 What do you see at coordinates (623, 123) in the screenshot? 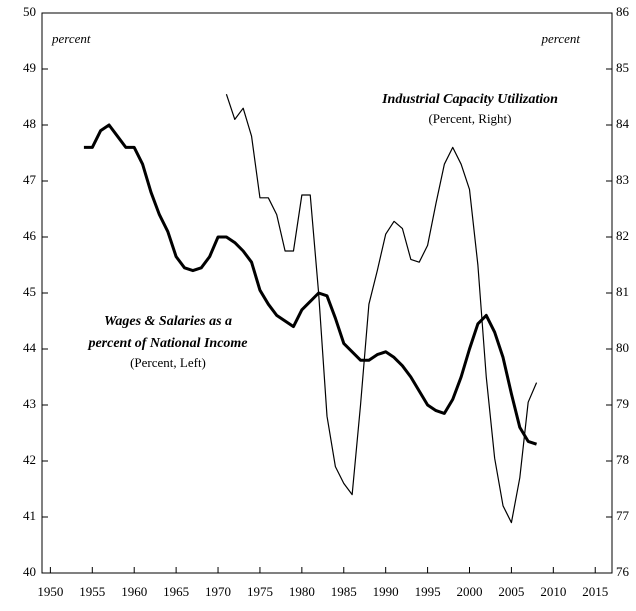
I see `y2-tick-label: 84` at bounding box center [623, 123].